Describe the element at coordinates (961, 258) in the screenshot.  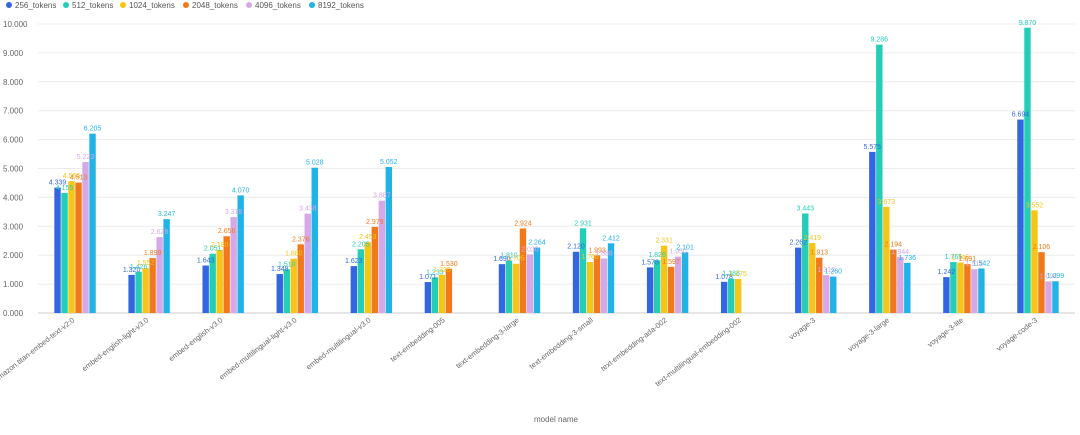
I see `value-label: 1.745` at that location.